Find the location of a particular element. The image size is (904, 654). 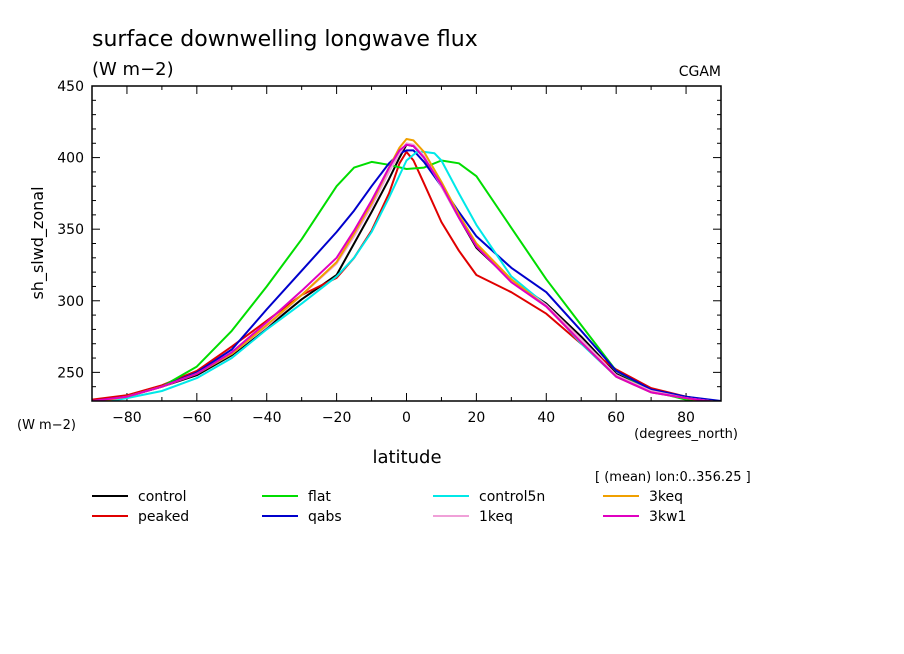

legend-label: 3kw1 is located at coordinates (667, 517).